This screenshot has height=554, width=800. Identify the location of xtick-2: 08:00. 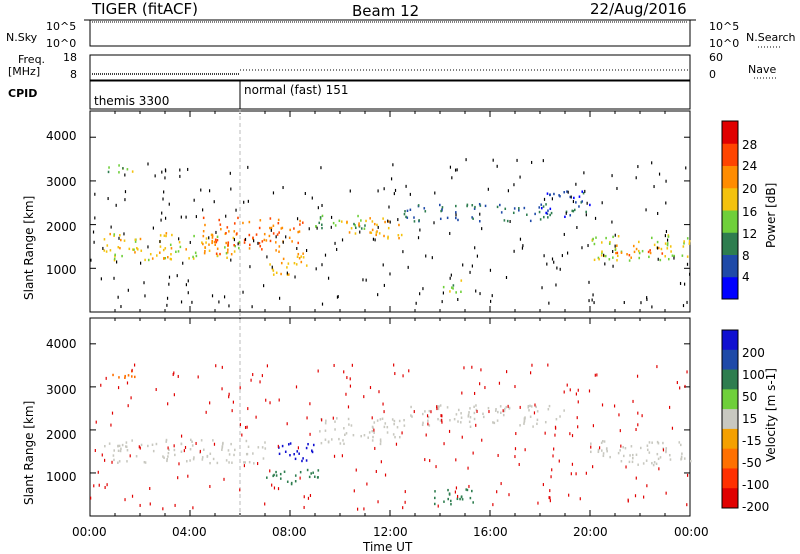
(289, 532).